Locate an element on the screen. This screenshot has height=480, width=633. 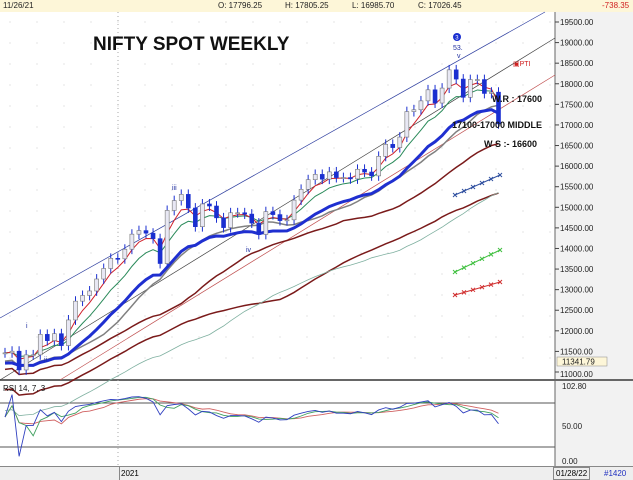
y-tick-label: 13000.00 is located at coordinates (577, 290).